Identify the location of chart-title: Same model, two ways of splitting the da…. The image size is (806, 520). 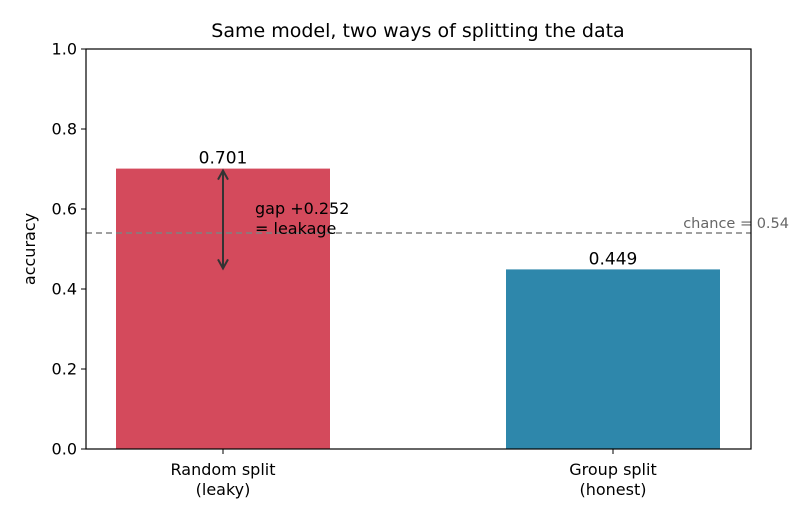
(417, 31).